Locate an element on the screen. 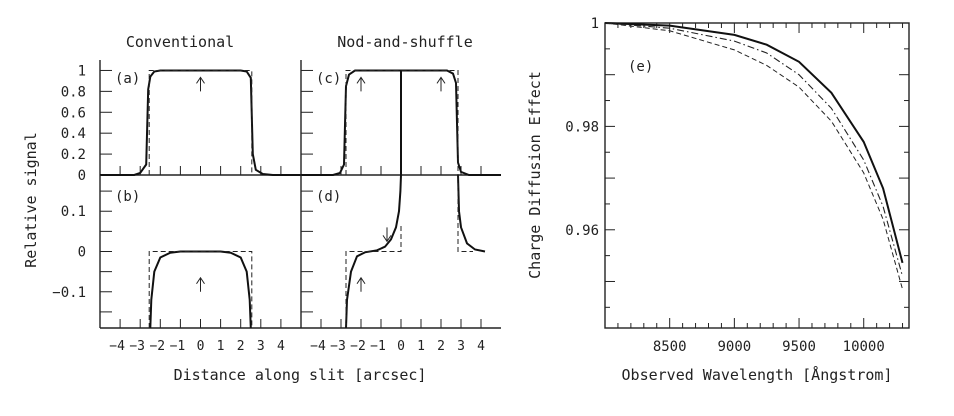  panel-label-a: (a) is located at coordinates (127, 79).